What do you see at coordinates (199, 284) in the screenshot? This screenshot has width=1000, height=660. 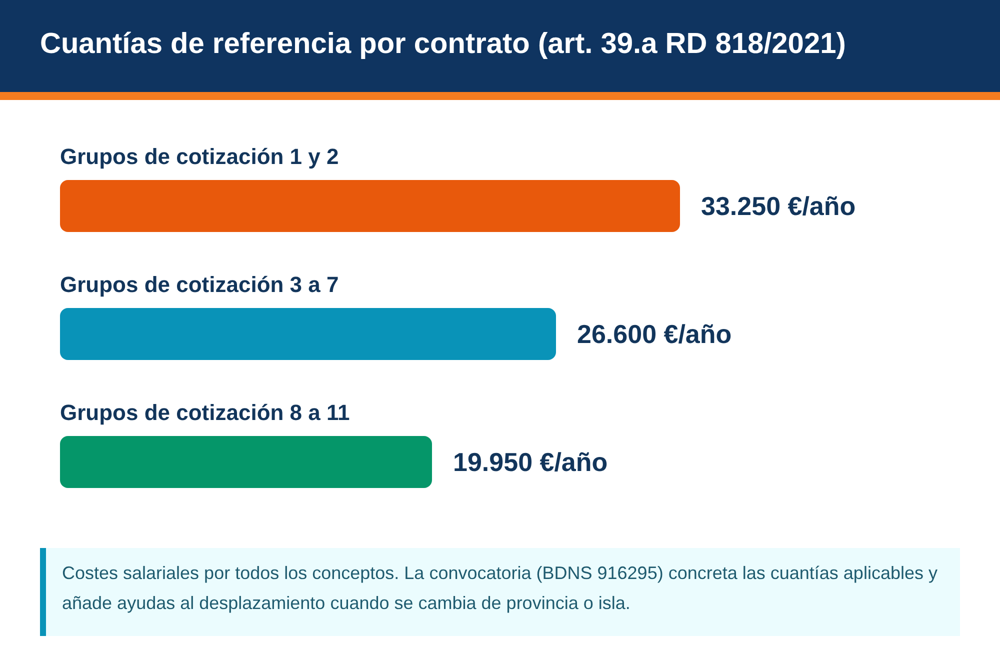 I see `y-tick-label: Grupos de cotización 3 a 7` at bounding box center [199, 284].